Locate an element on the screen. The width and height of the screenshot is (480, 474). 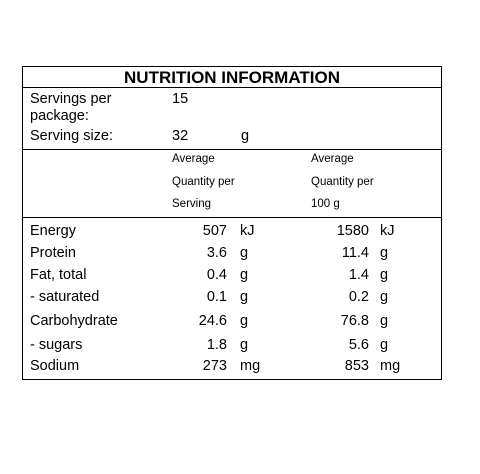
panel-title: NUTRITION INFORMATION is located at coordinates (232, 77).